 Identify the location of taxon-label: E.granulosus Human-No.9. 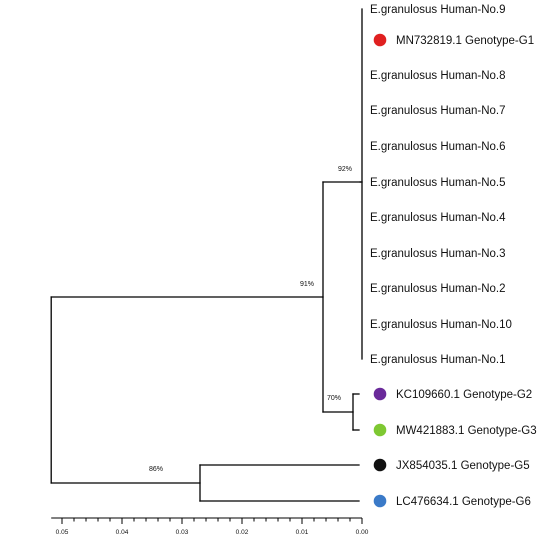
(438, 10).